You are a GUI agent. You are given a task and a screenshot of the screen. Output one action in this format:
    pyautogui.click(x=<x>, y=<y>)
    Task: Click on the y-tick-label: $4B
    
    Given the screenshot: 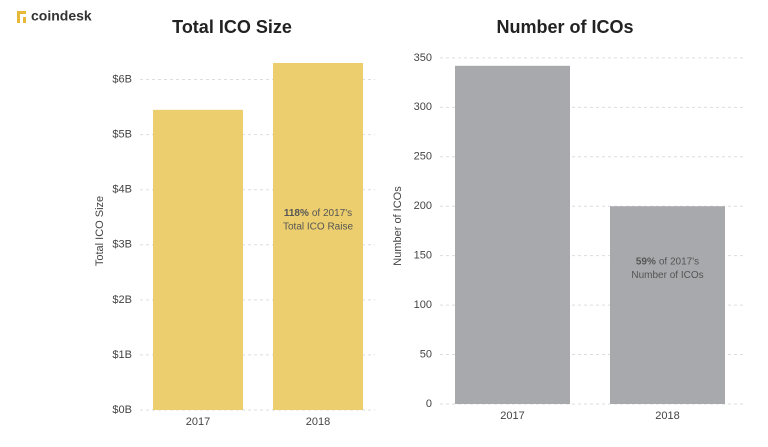 What is the action you would take?
    pyautogui.click(x=122, y=190)
    